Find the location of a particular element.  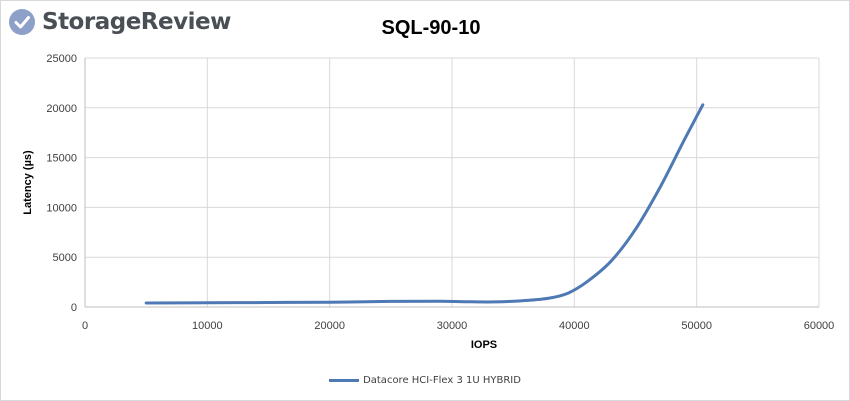

y-tick-label: 15000 is located at coordinates (61, 159).